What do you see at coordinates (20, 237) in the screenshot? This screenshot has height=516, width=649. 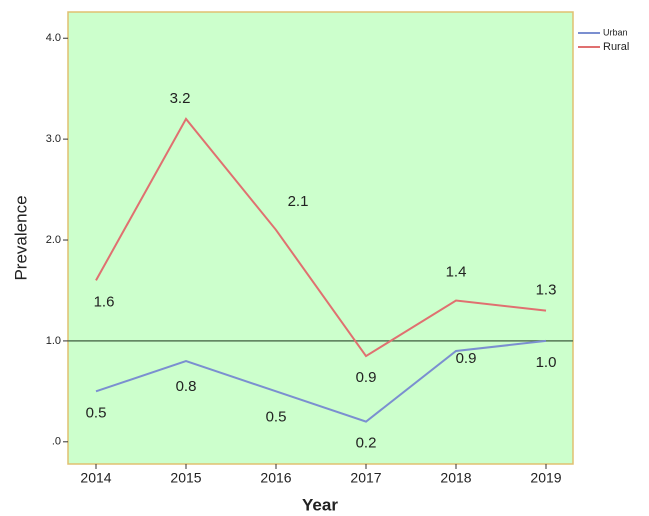 I see `y-axis-label: Prevalence` at bounding box center [20, 237].